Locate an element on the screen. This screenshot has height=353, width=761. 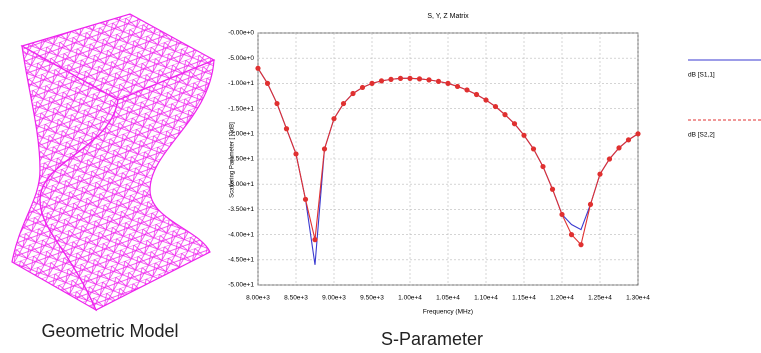
x-tick-label: 1.15e+4 is located at coordinates (524, 298).